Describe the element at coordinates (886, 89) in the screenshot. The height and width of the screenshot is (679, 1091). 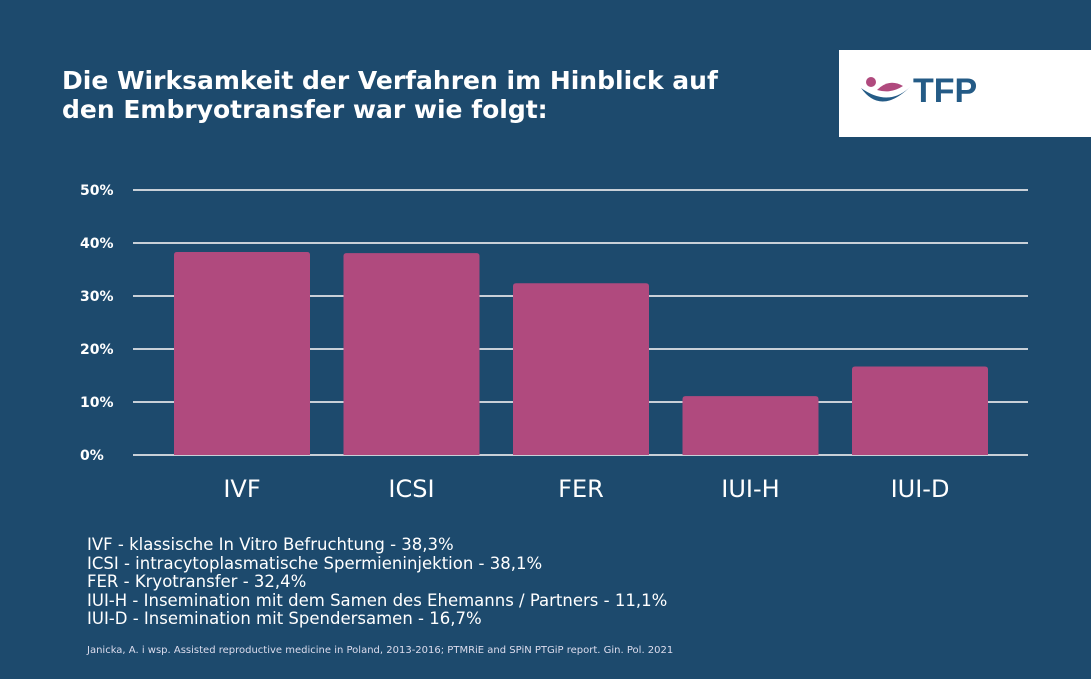
I see `logo-icon` at that location.